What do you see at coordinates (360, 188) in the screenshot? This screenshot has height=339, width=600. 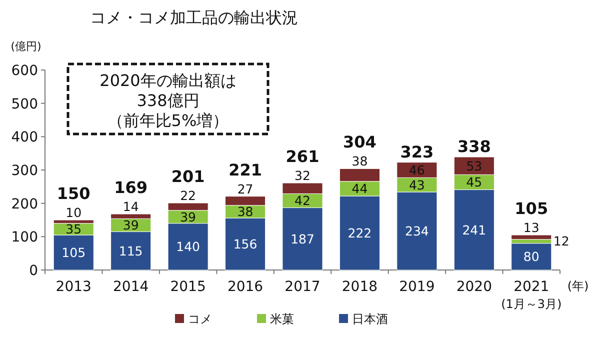 I see `data-label: 44` at bounding box center [360, 188].